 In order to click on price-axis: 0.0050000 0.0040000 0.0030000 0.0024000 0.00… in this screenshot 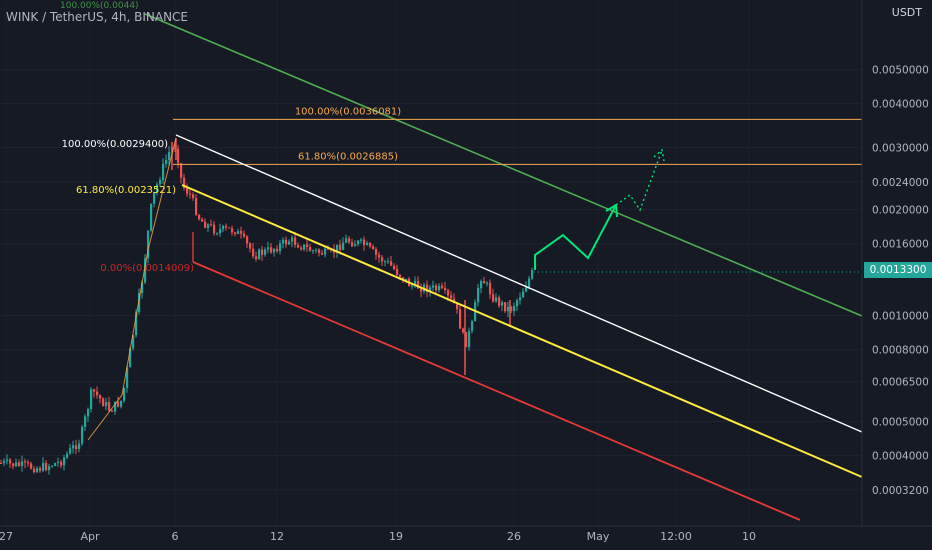, I will do `click(895, 263)`.